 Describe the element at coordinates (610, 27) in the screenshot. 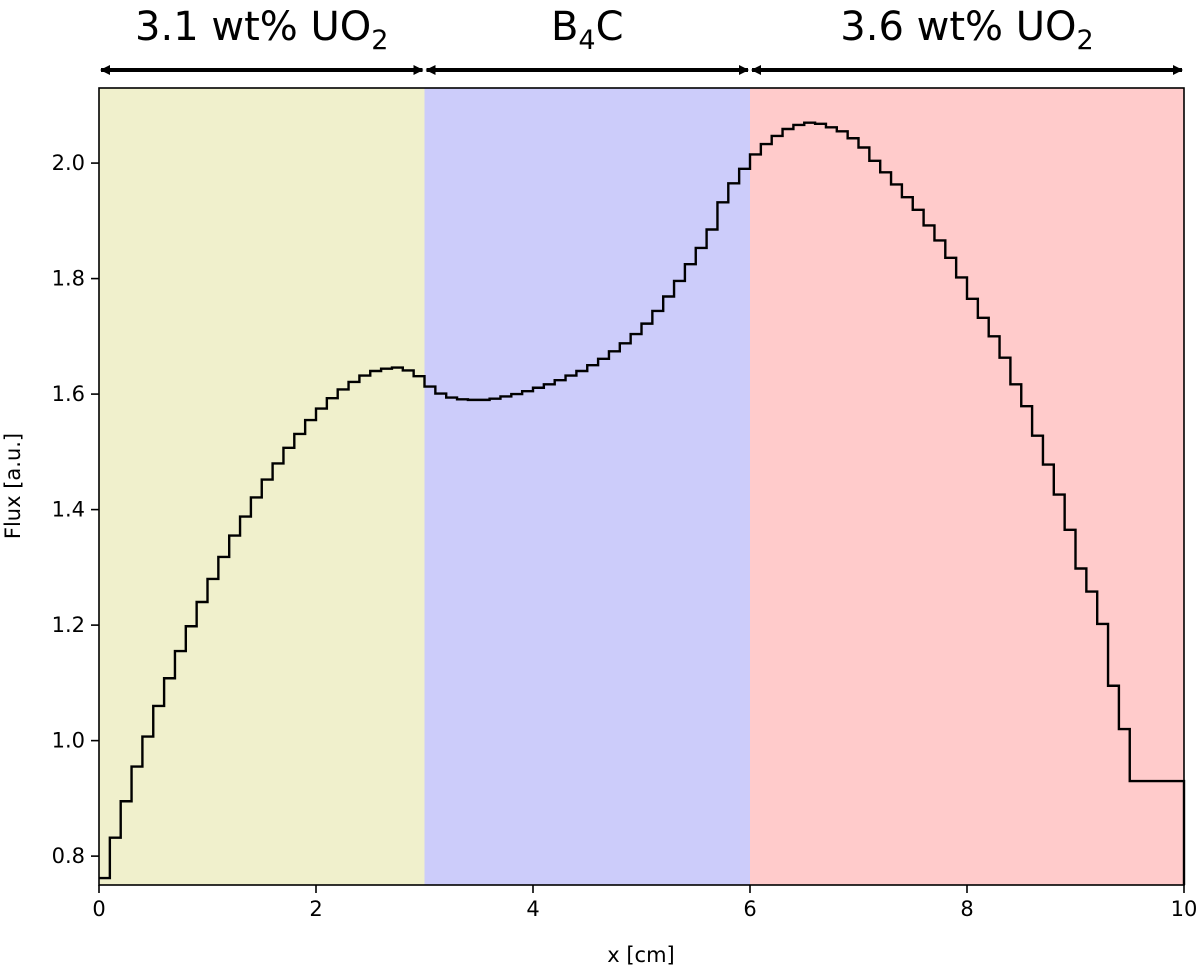

I see `region-label-tail: C` at that location.